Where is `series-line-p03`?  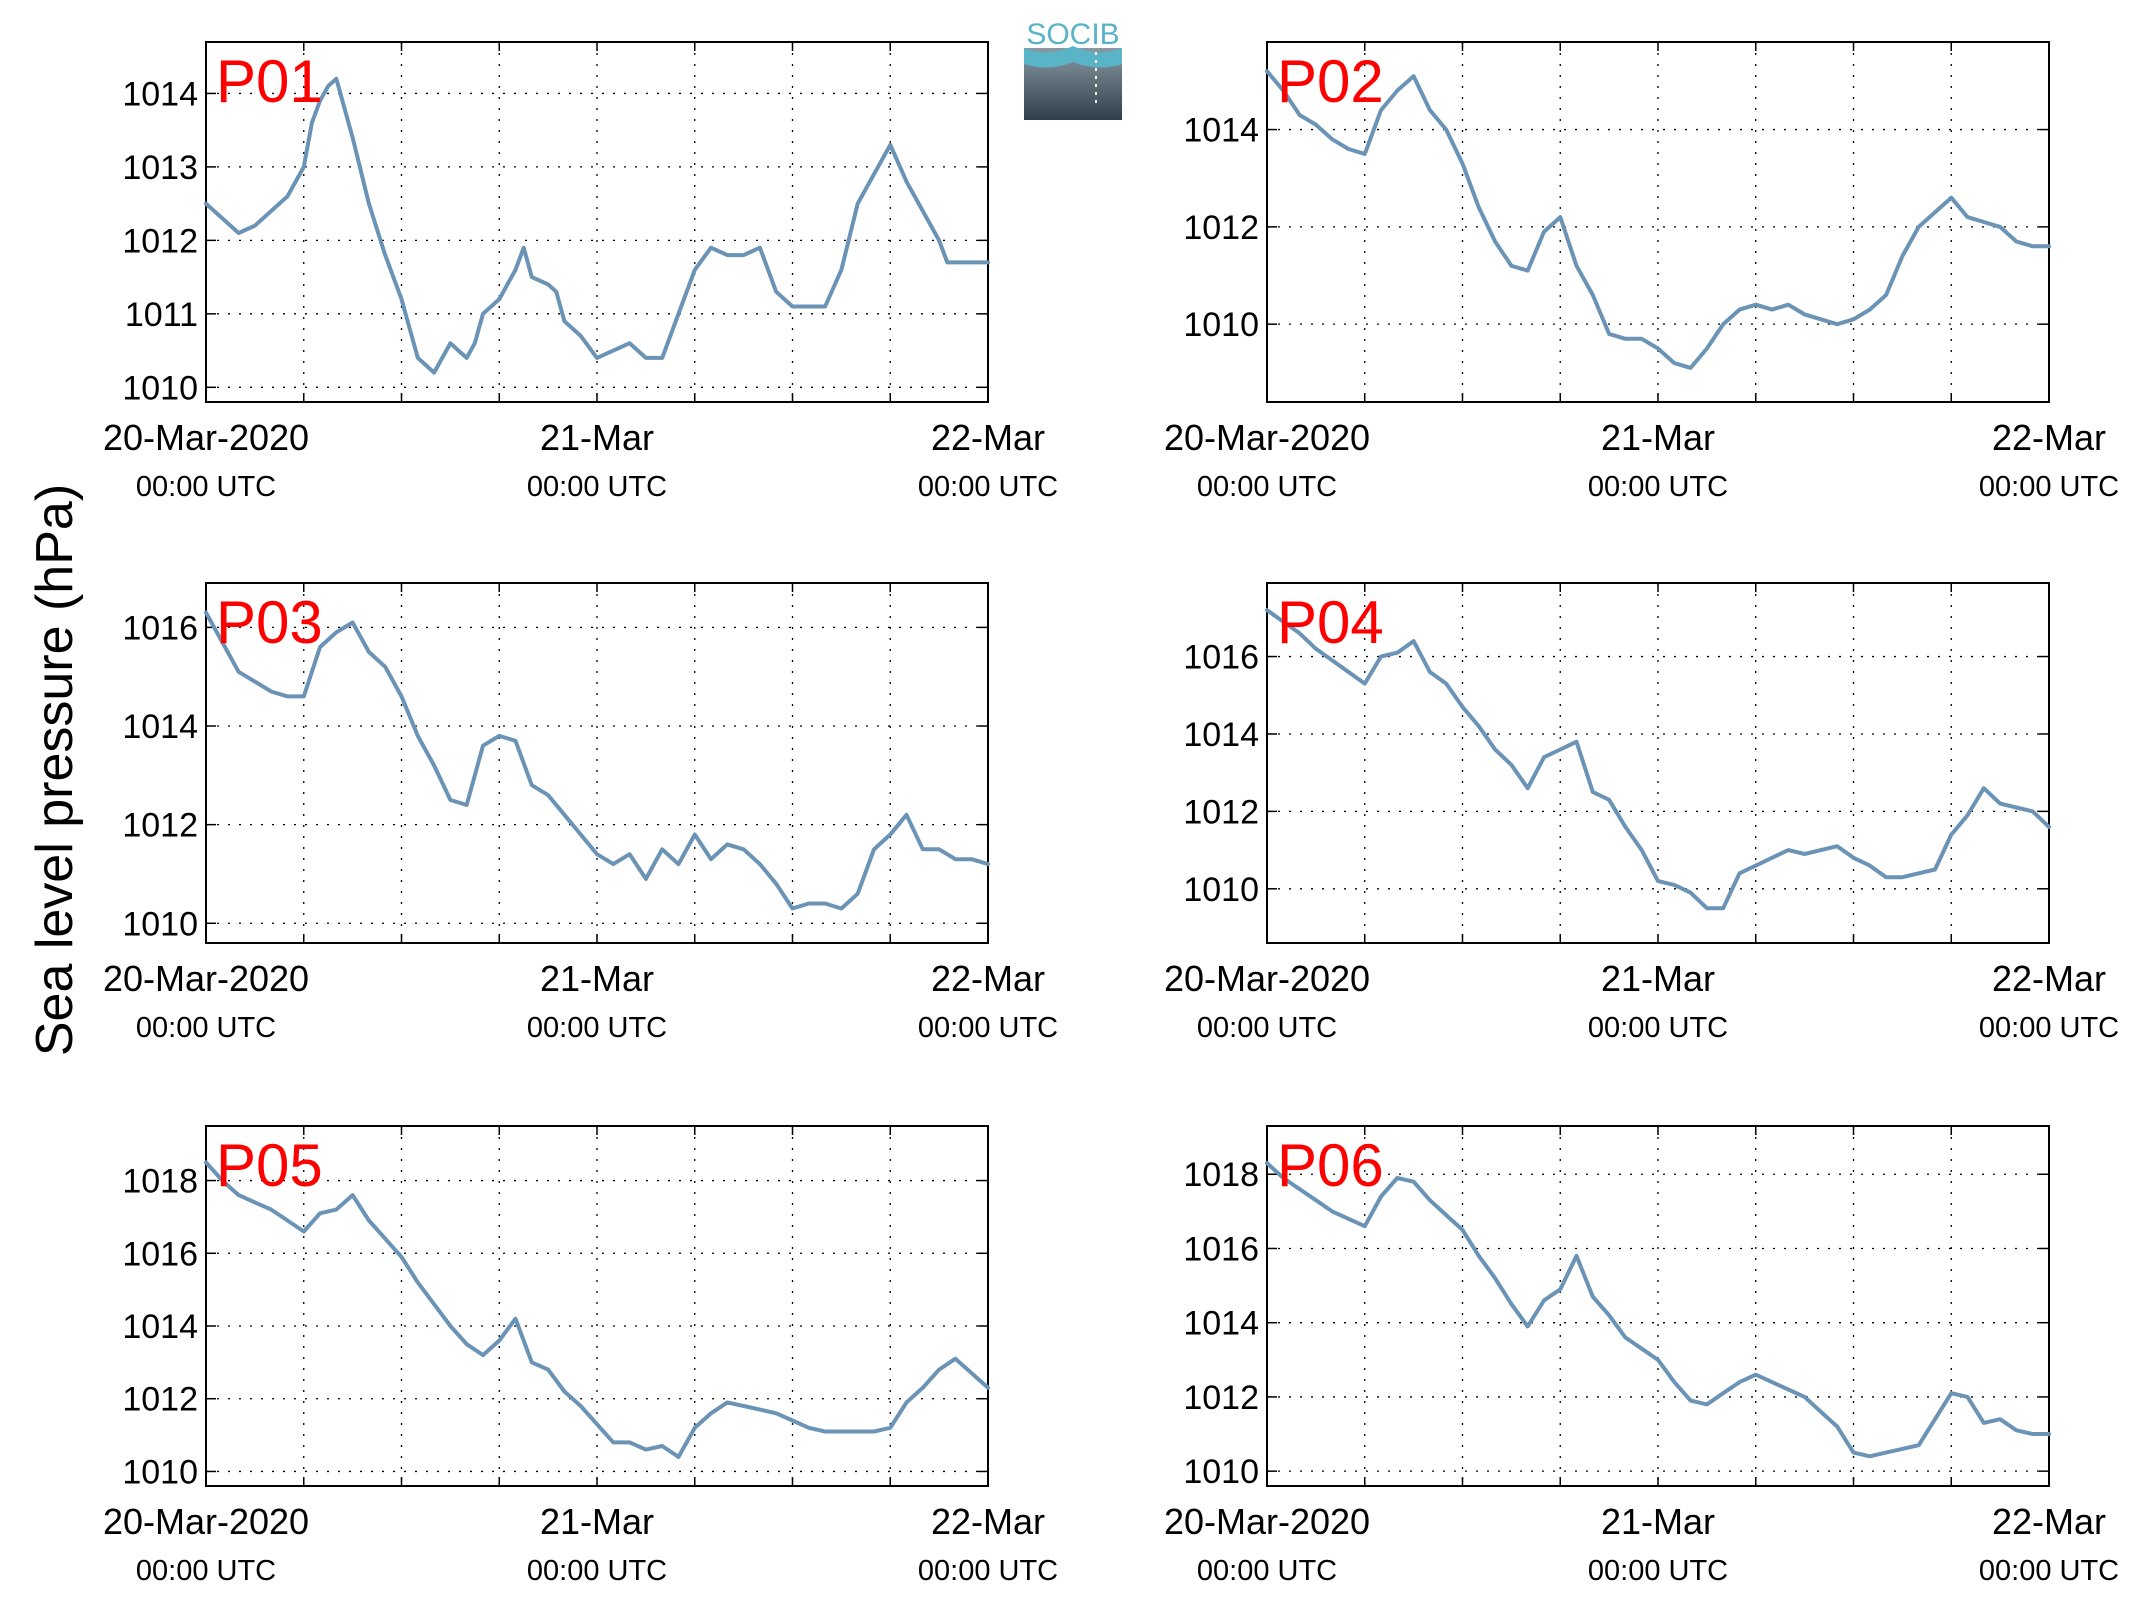
series-line-p03 is located at coordinates (597, 760).